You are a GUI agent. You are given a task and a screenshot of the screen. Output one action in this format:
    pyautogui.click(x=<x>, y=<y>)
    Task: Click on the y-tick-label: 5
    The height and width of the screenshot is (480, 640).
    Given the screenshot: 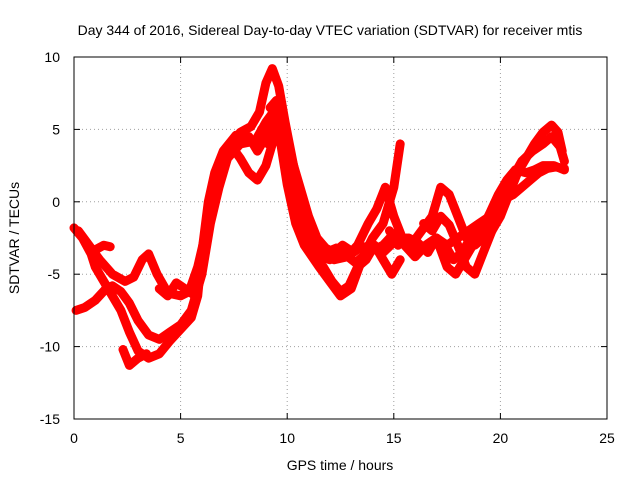 What is the action you would take?
    pyautogui.click(x=56, y=129)
    